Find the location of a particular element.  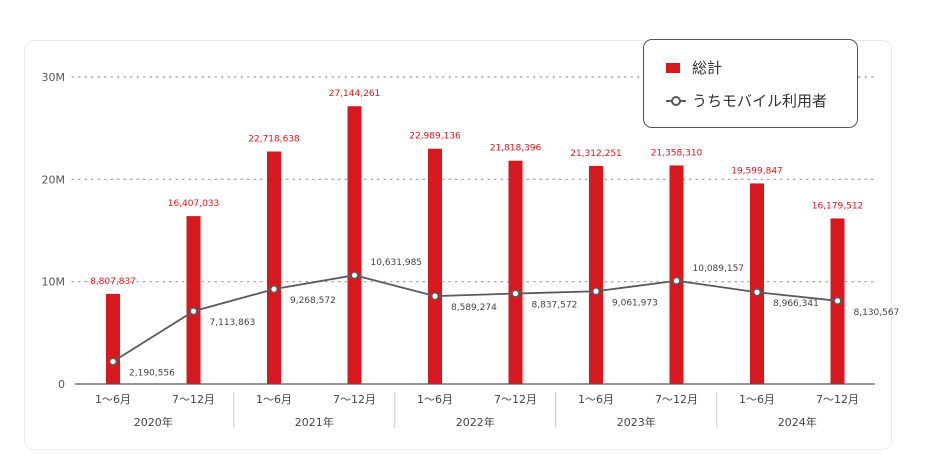

legend-item-mobile: うちモバイル利用者 is located at coordinates (746, 100).